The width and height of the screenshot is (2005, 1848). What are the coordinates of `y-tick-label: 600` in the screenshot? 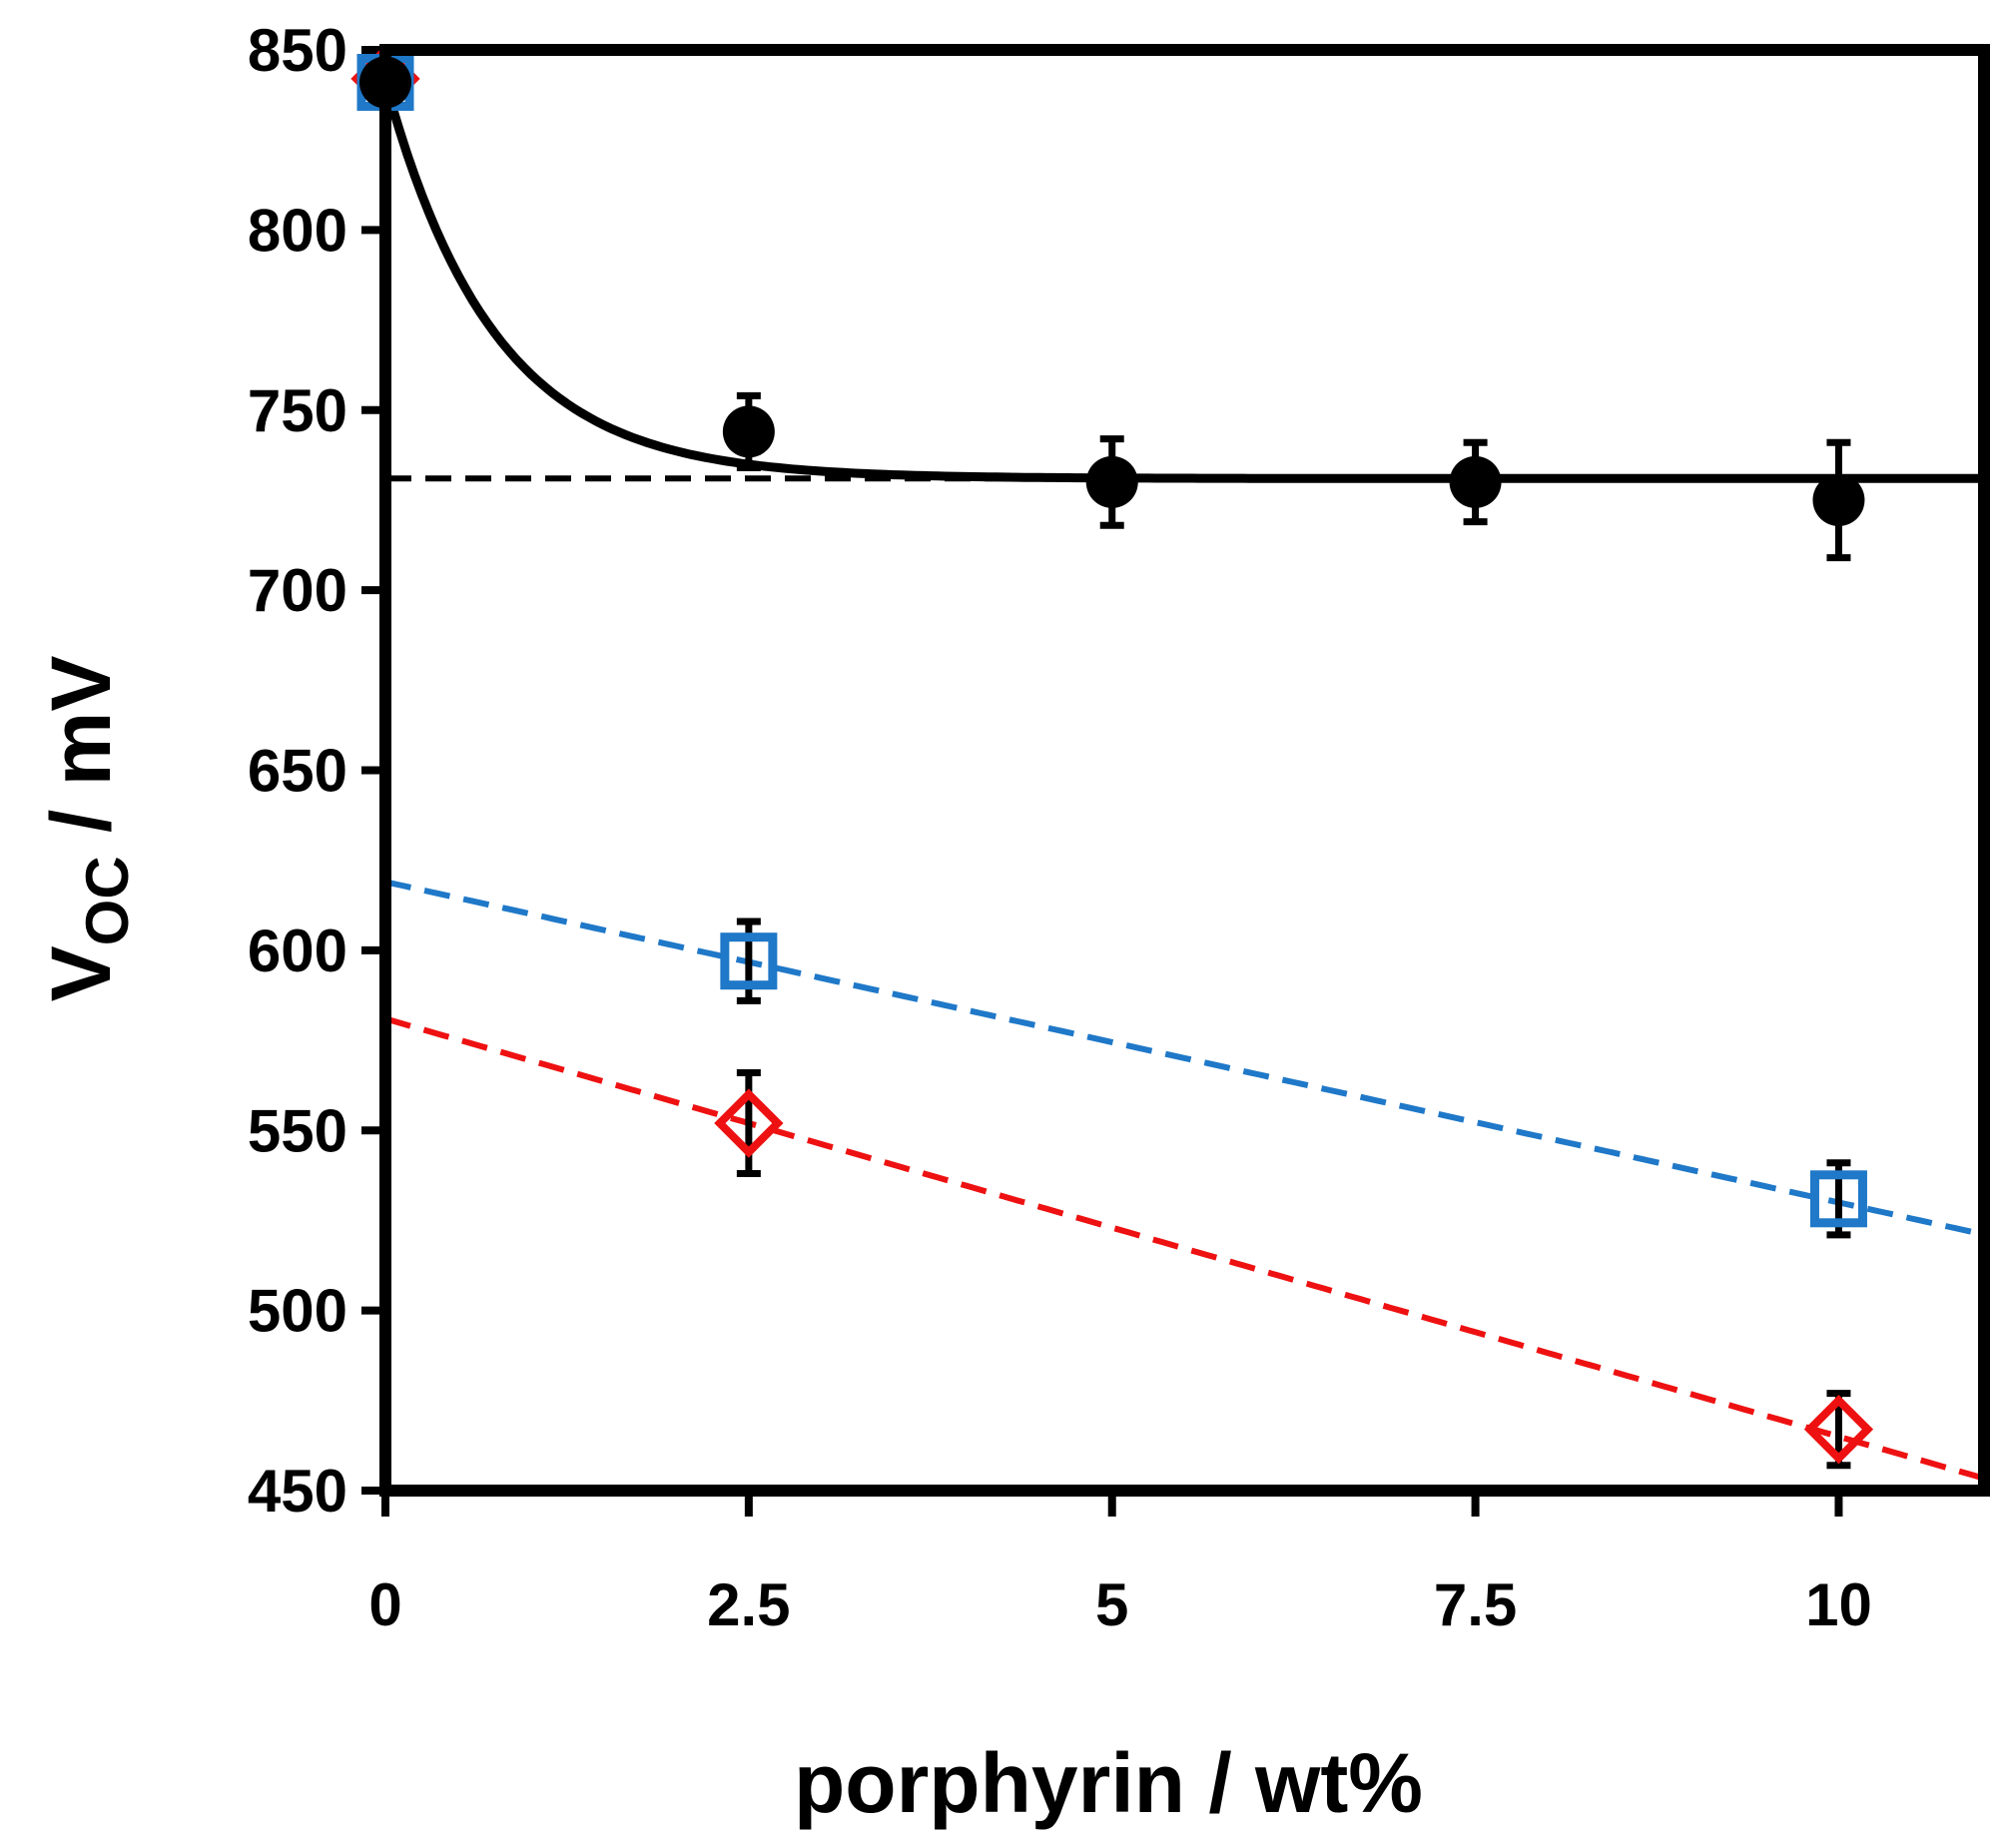 It's located at (297, 951).